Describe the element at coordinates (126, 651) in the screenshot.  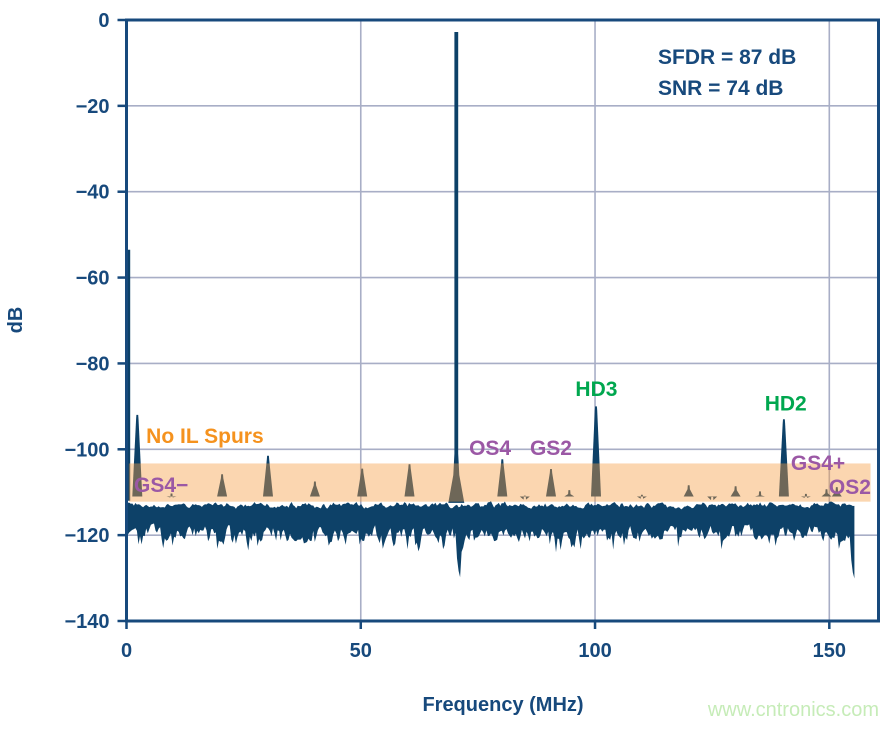
I see `x-tick-label: 0` at that location.